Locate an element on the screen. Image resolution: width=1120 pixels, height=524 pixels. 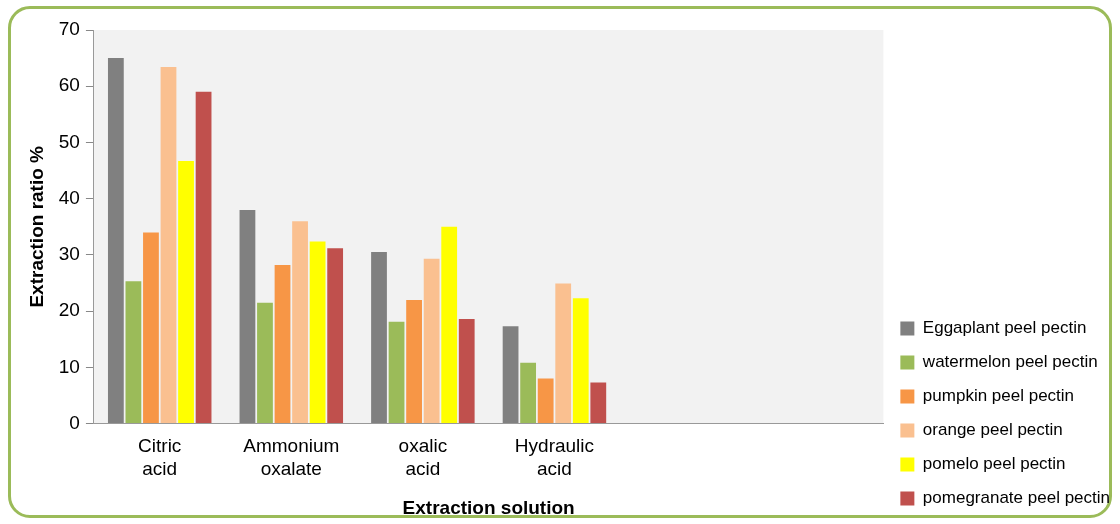
legend-label: watermelon peel pectin is located at coordinates (1009, 362).